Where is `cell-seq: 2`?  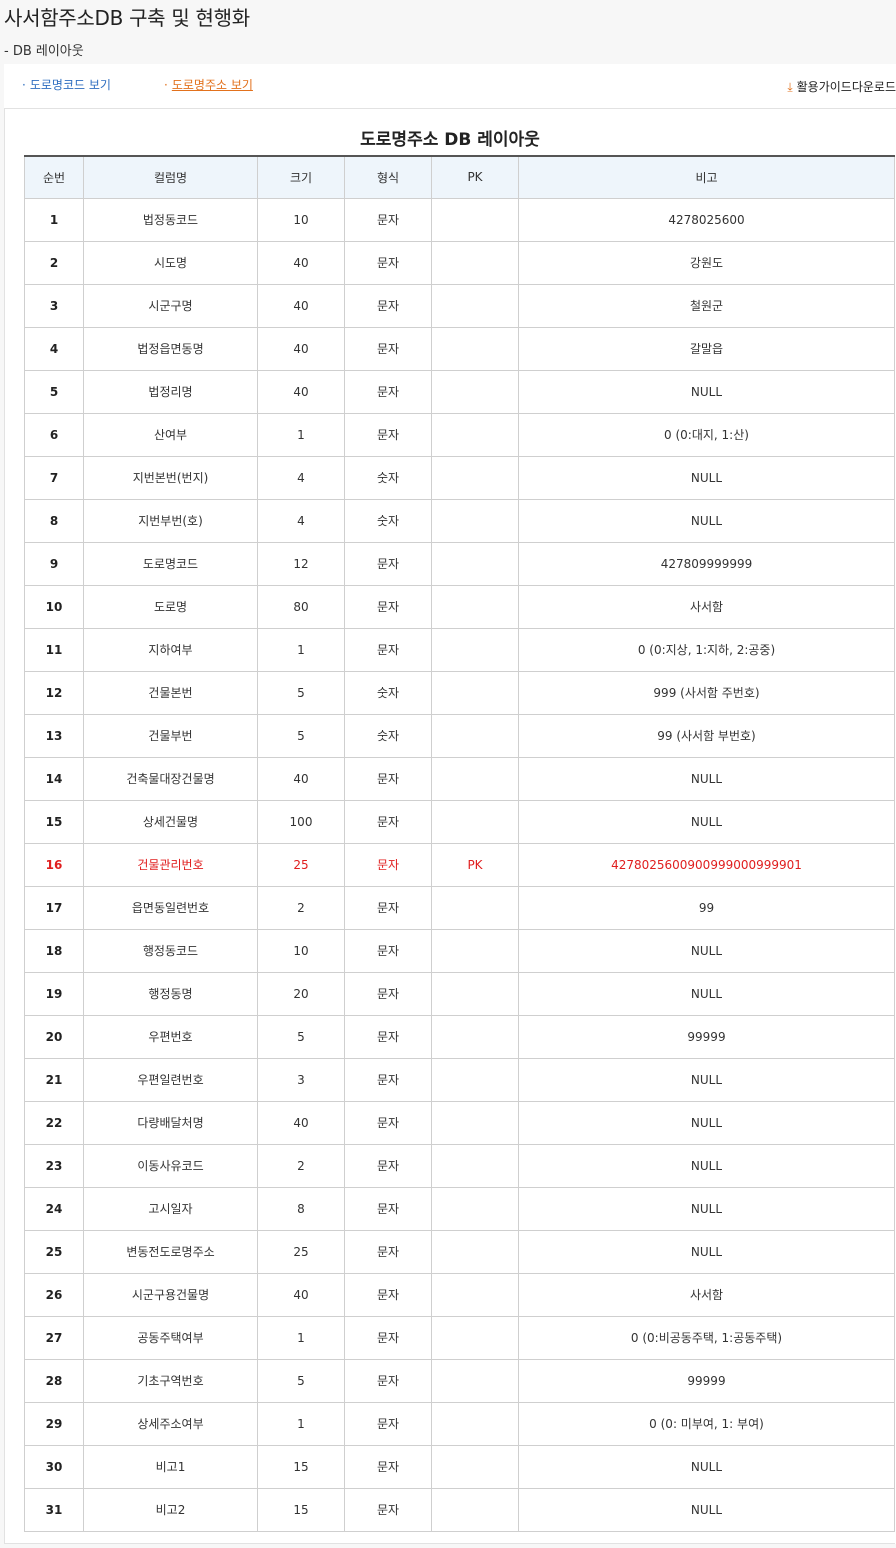
cell-seq: 2 is located at coordinates (54, 262).